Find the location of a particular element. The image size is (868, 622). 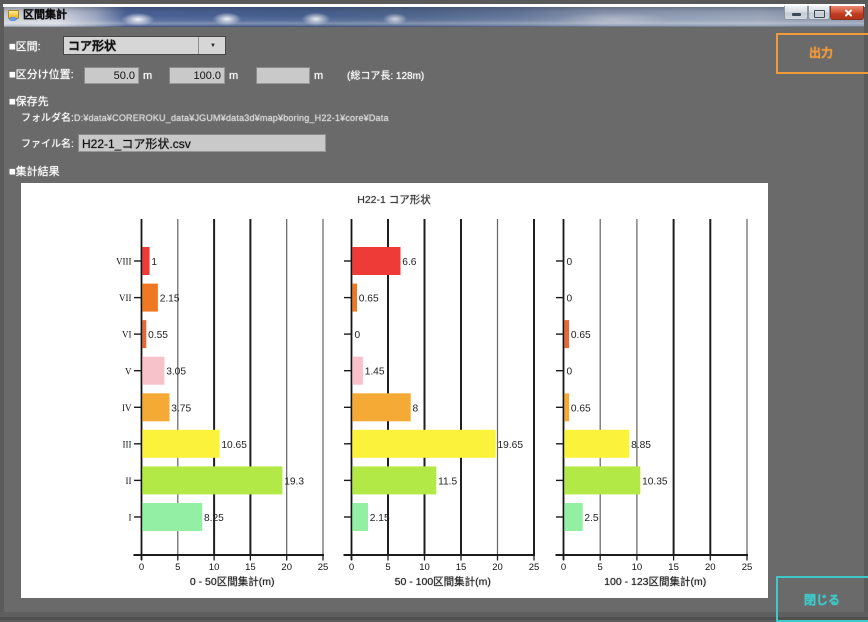

svg-text: H22-1 コア形状 is located at coordinates (394, 199).